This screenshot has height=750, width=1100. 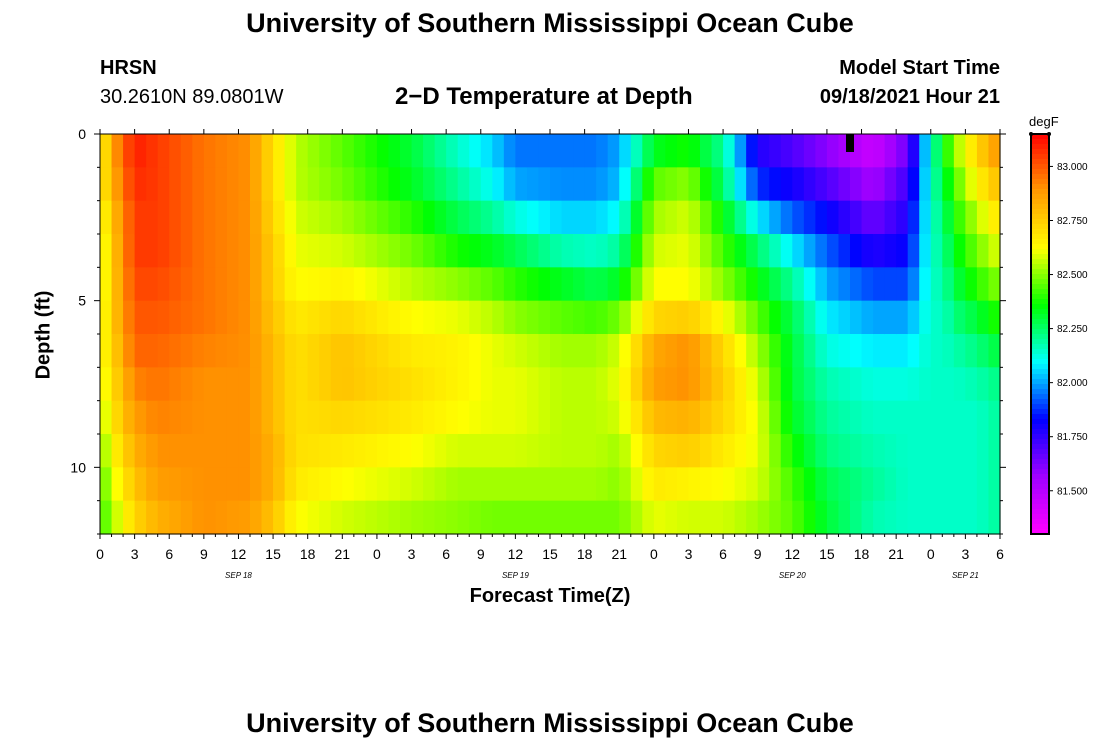 What do you see at coordinates (481, 554) in the screenshot?
I see `x-tick-label: 9` at bounding box center [481, 554].